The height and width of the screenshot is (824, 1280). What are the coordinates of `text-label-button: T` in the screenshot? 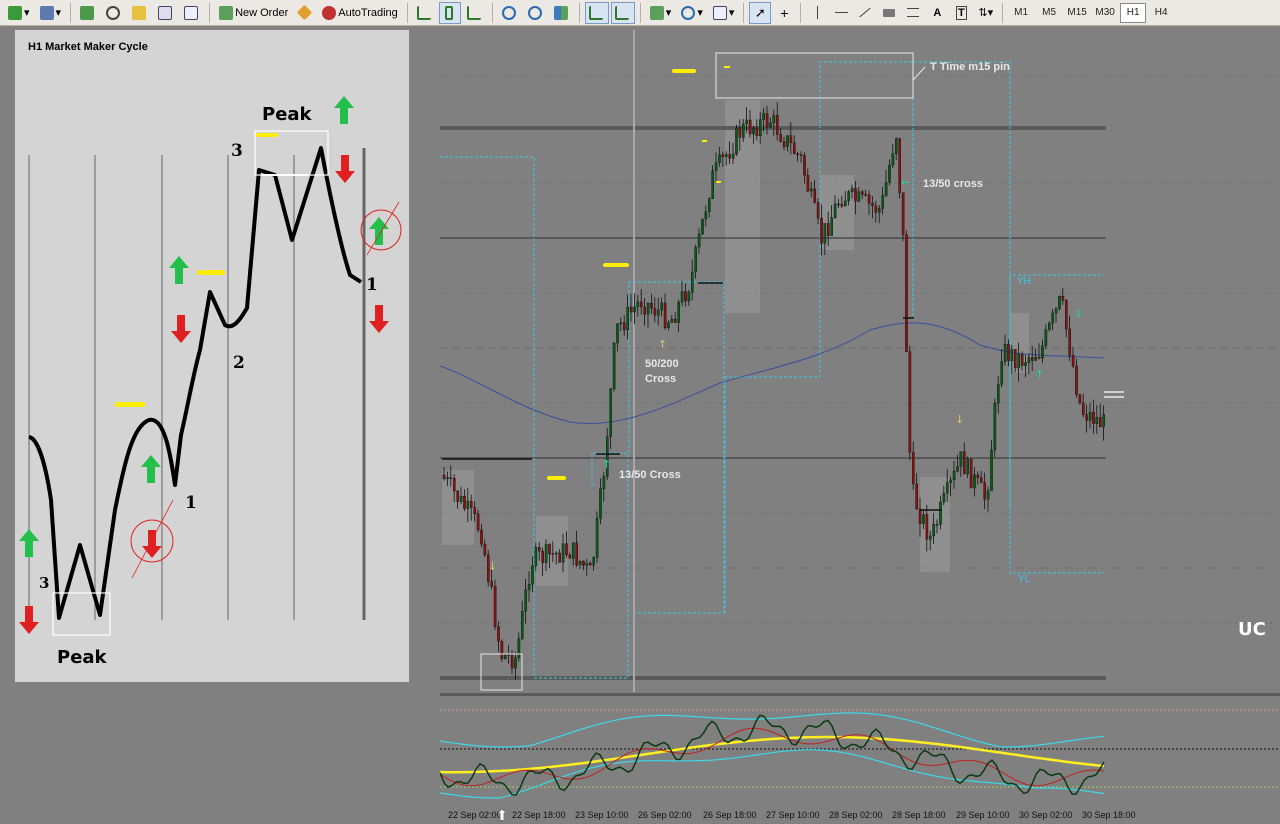 It's located at (961, 13).